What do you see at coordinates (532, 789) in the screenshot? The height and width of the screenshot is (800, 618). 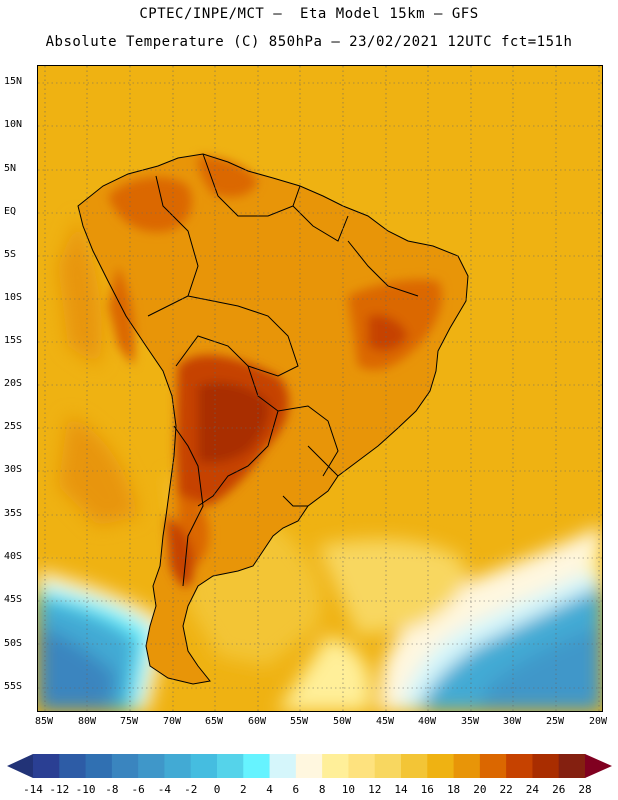 I see `colorbar-tick-label: 24` at bounding box center [532, 789].